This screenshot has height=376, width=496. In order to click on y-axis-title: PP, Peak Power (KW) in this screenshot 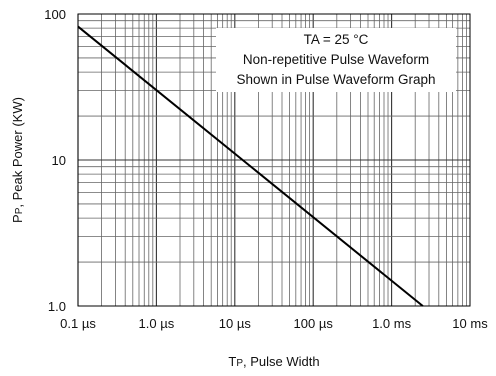, I will do `click(17, 160)`.